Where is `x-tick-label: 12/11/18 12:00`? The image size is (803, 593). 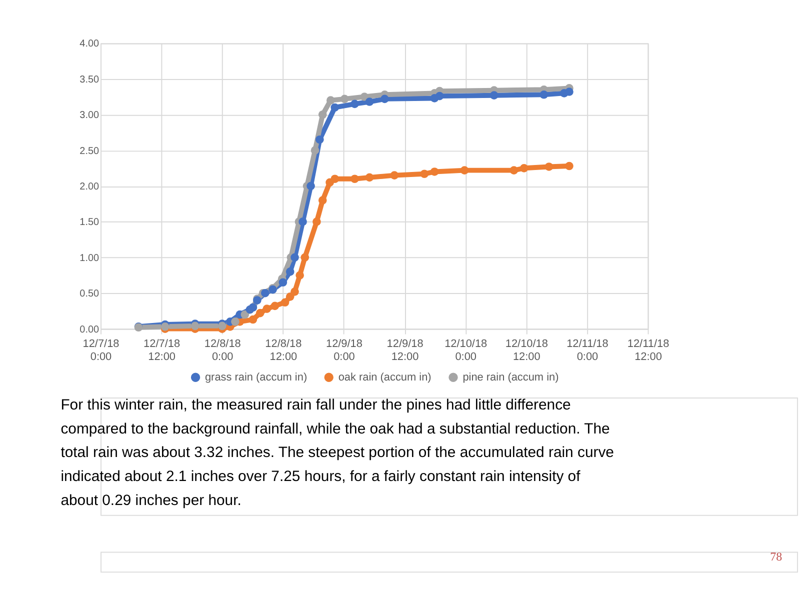
x-tick-label: 12/11/18 12:00 is located at coordinates (648, 351).